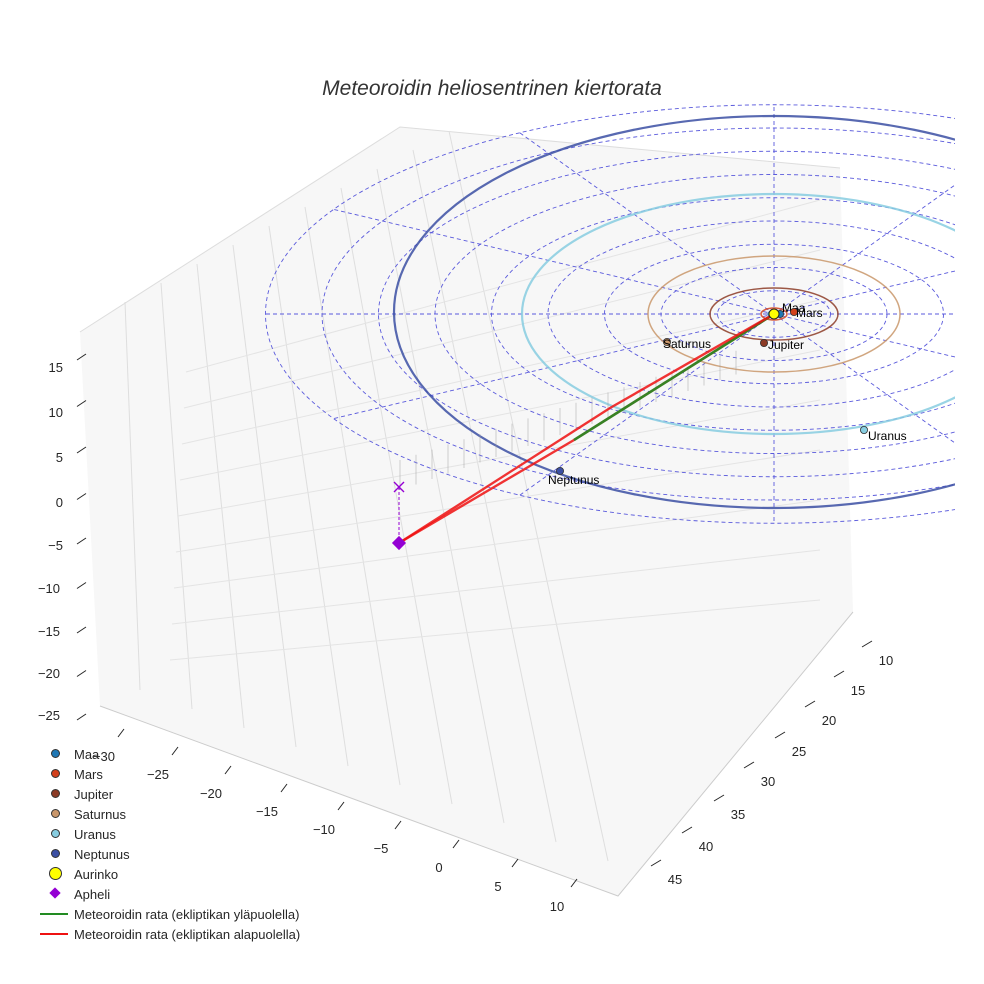  I want to click on planet-label-mars: Mars, so click(809, 313).